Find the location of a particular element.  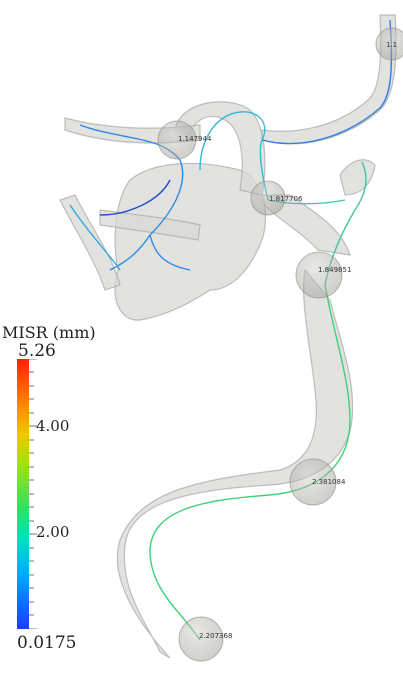

radius-marker-1: 1.147944 is located at coordinates (184, 140).